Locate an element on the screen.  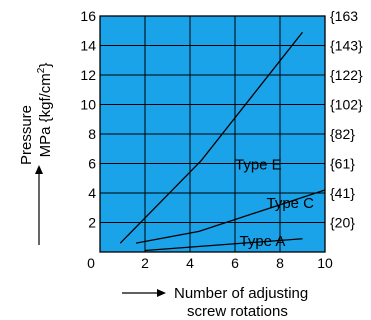
y-secondary-tick-label-8: {163 is located at coordinates (344, 16).